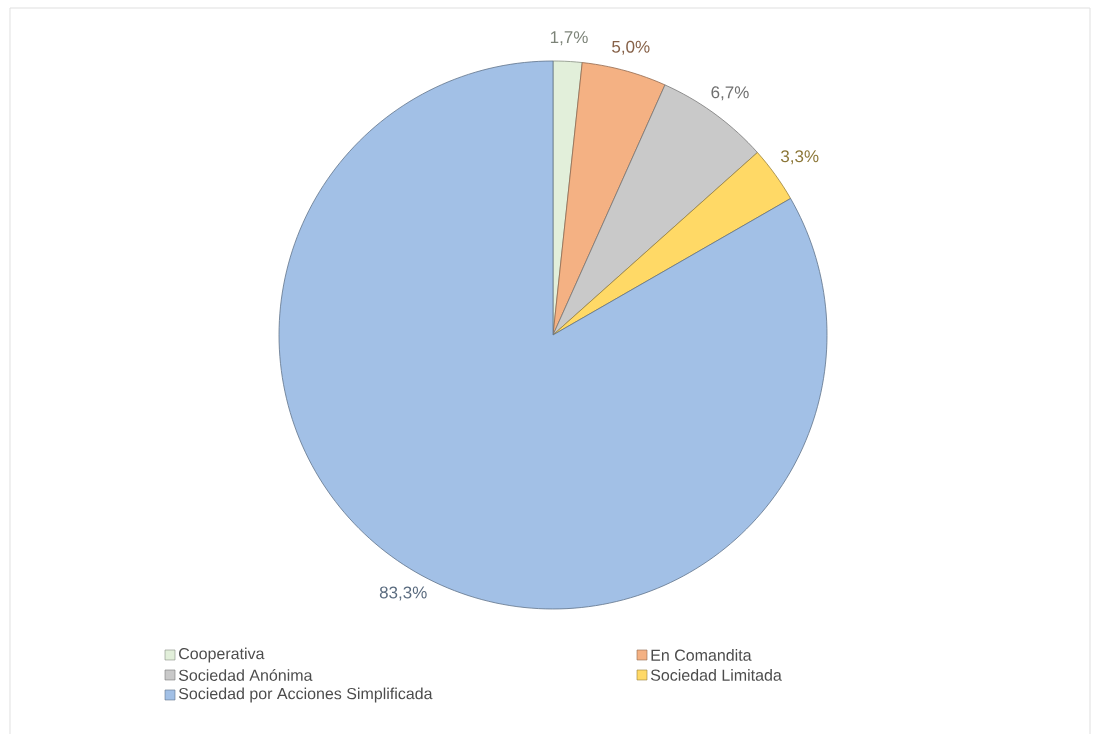  What do you see at coordinates (305, 695) in the screenshot?
I see `legend-label: Sociedad por Acciones Simplificada` at bounding box center [305, 695].